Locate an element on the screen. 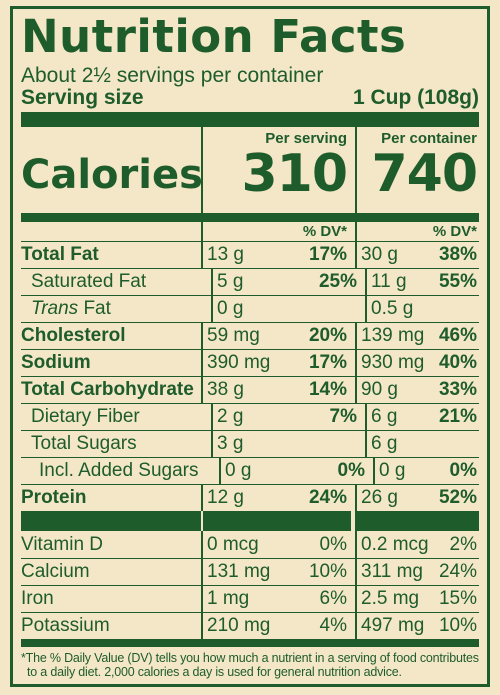  container-dv: 40% is located at coordinates (457, 362).